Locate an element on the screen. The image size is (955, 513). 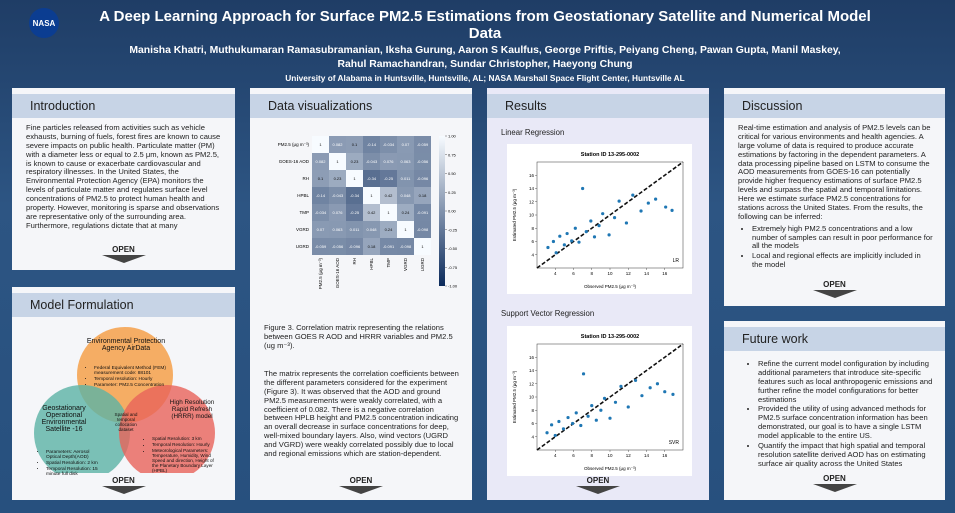
plot-title: Station ID 13-295-0002 is located at coordinates (610, 337).